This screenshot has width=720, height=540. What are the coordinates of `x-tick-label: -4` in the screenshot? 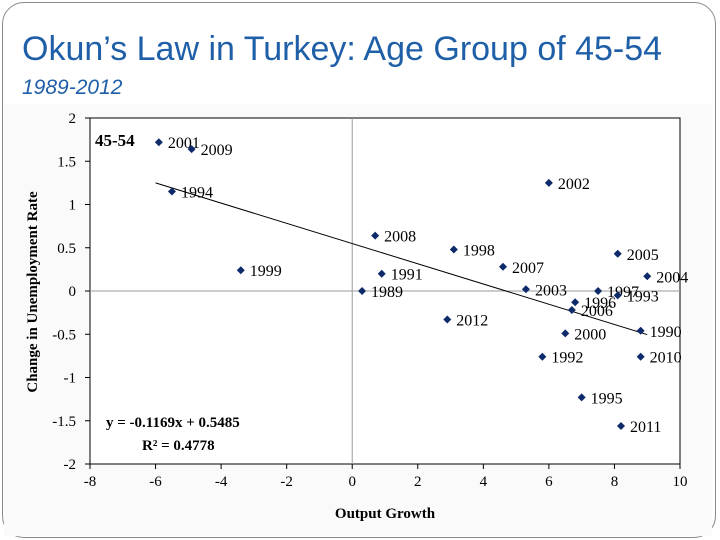 It's located at (221, 482).